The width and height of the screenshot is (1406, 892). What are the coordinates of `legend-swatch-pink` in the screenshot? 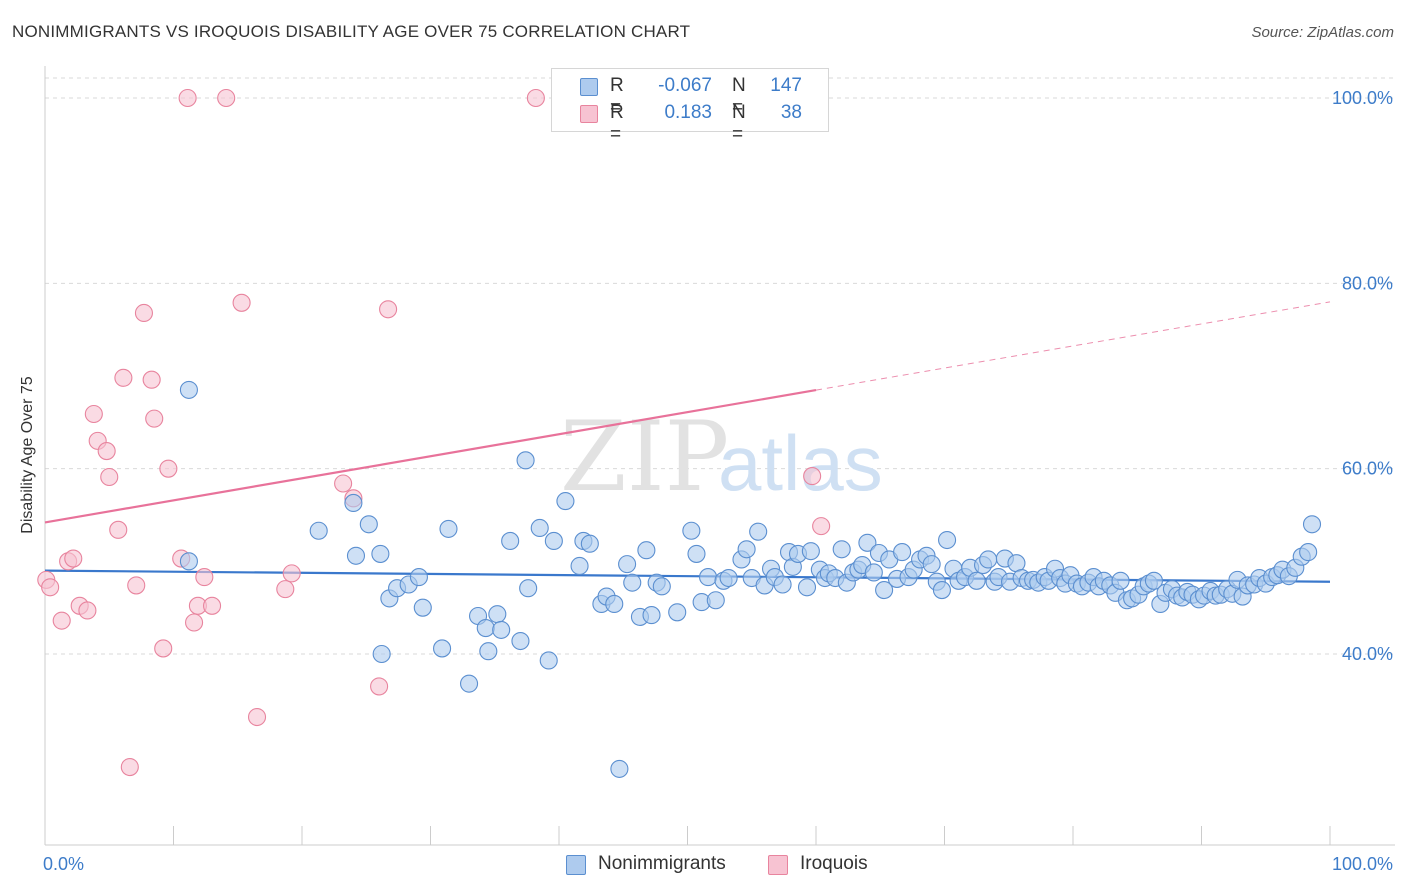 It's located at (589, 114).